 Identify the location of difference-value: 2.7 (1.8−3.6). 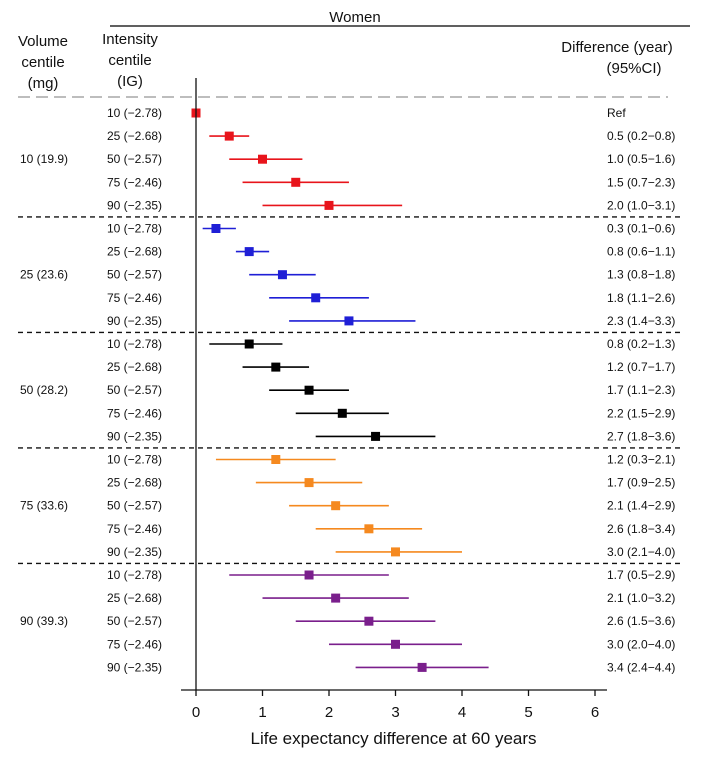
(641, 436).